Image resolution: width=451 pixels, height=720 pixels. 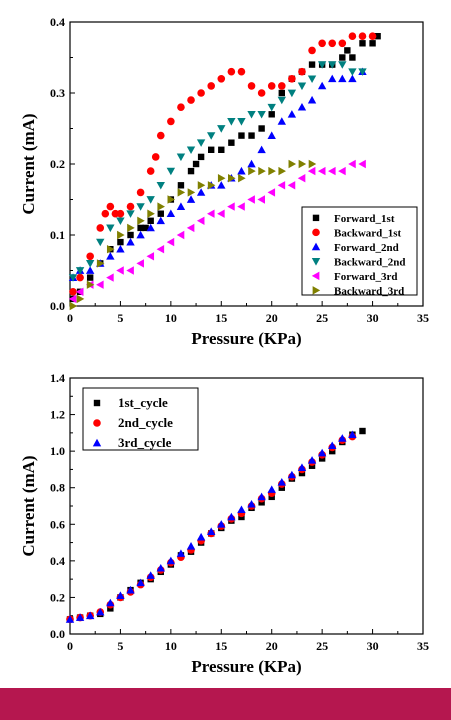 What do you see at coordinates (246, 338) in the screenshot?
I see `chart1-x-axis-title: Pressure (KPa)` at bounding box center [246, 338].